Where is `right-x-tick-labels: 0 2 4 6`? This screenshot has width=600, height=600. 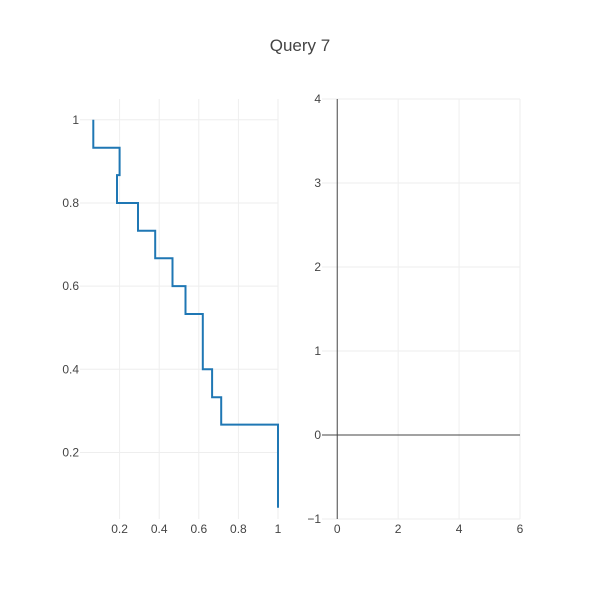
right-x-tick-labels: 0 2 4 6 is located at coordinates (429, 529).